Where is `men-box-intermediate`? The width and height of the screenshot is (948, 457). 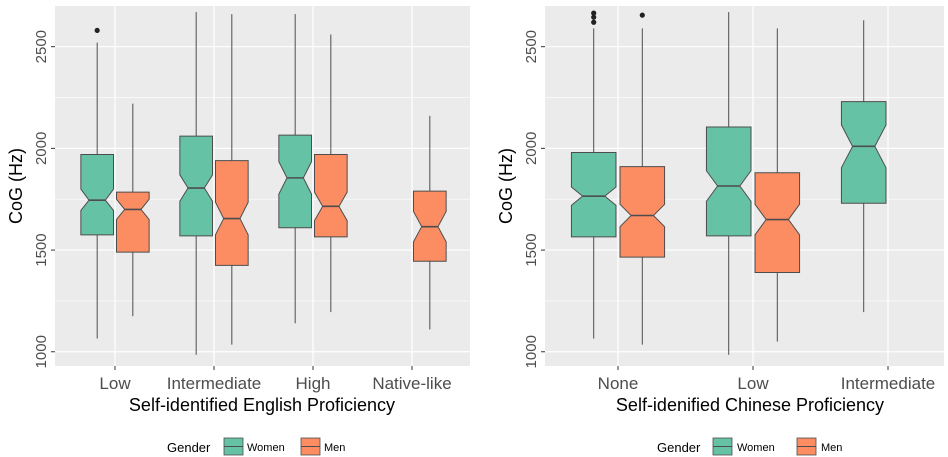
men-box-intermediate is located at coordinates (231, 179).